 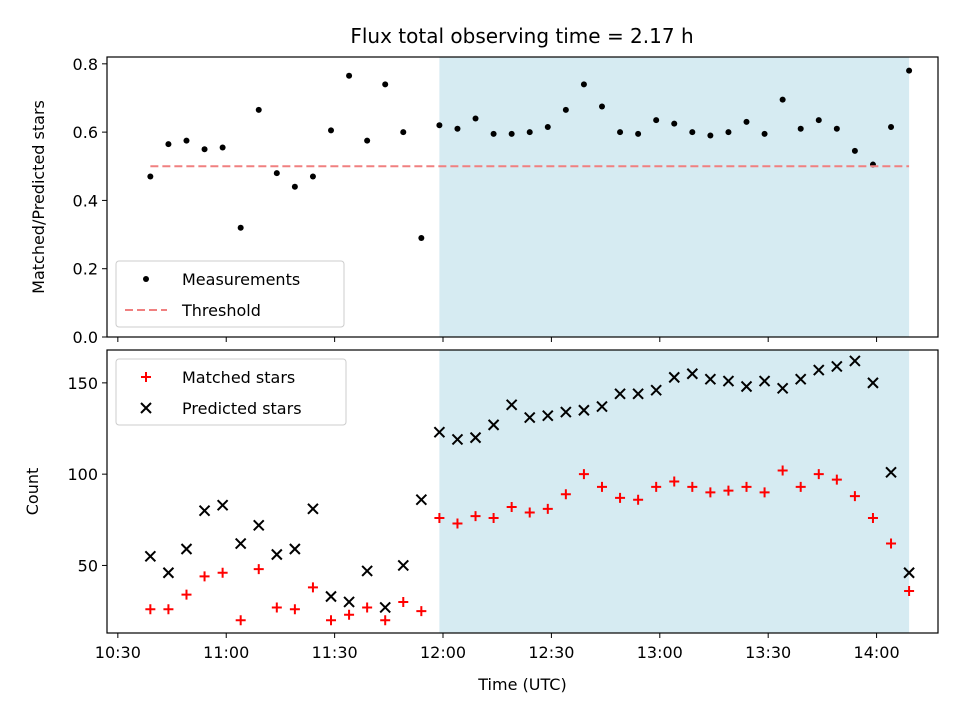 I want to click on legend-label: Matched stars, so click(x=238, y=377).